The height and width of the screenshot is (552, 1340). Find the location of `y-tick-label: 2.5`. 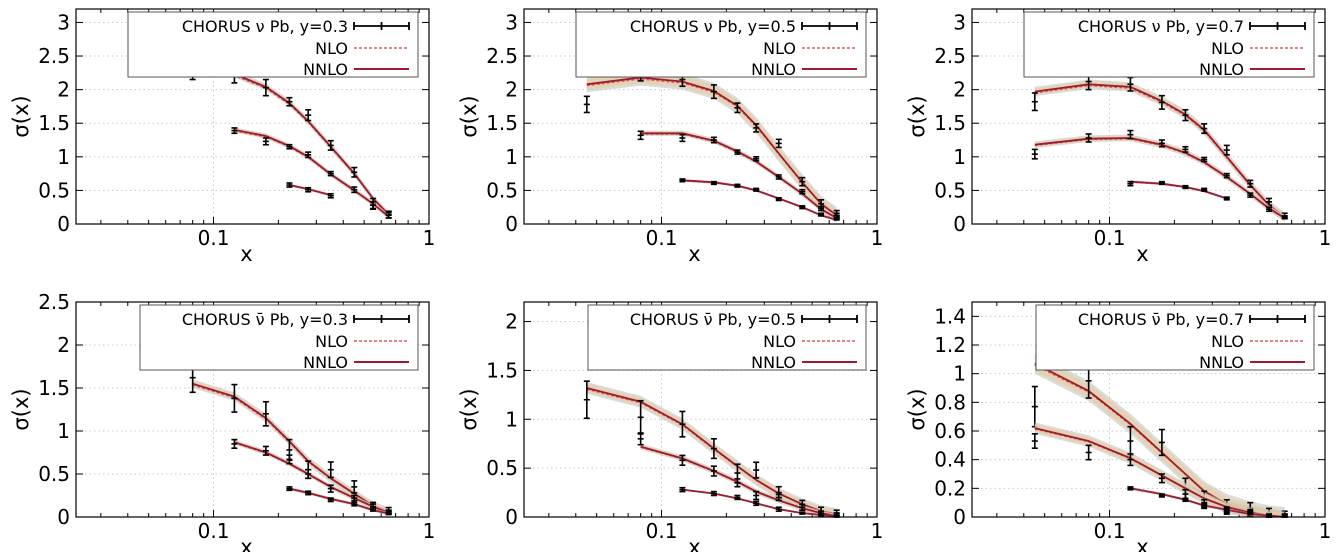

y-tick-label: 2.5 is located at coordinates (54, 56).